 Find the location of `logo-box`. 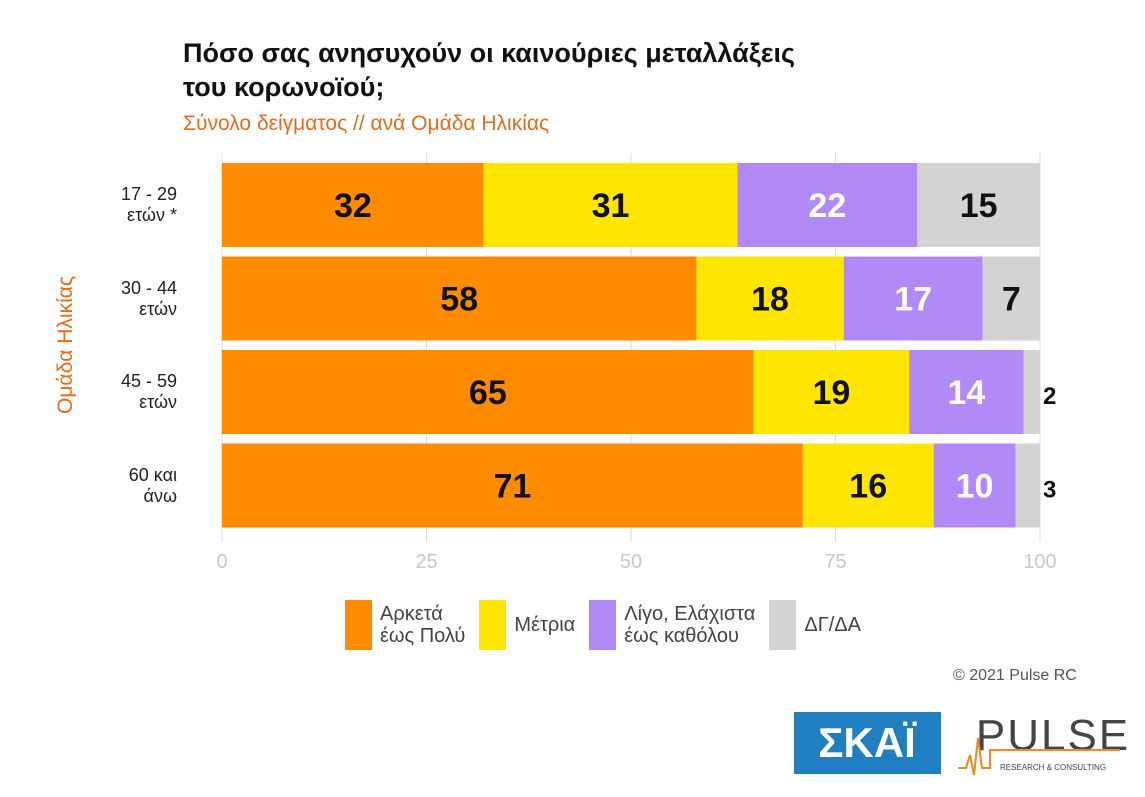

logo-box is located at coordinates (867, 743).